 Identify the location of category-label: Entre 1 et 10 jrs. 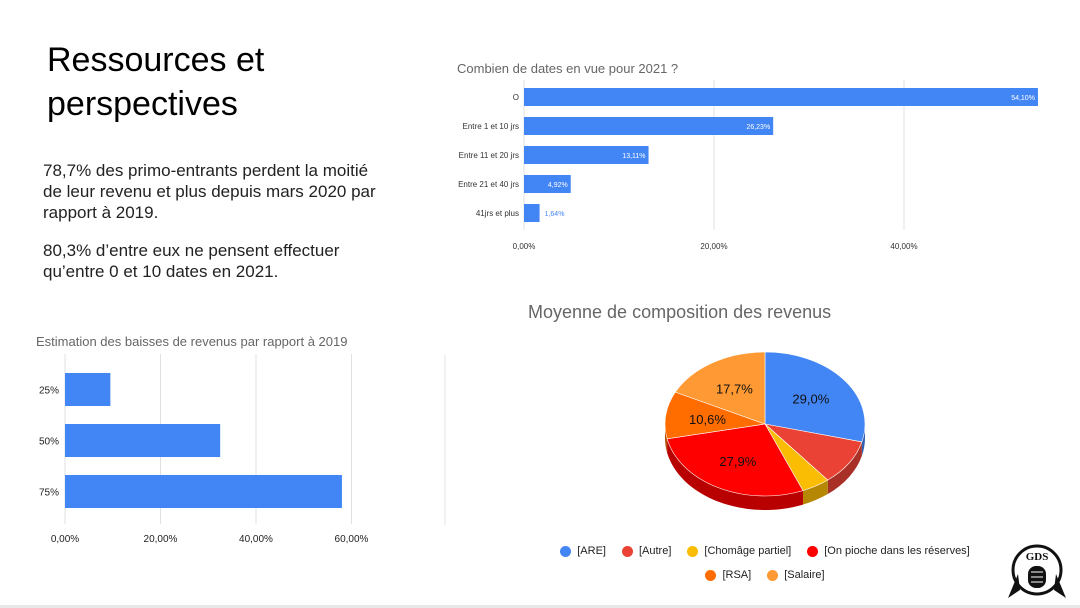
(491, 126).